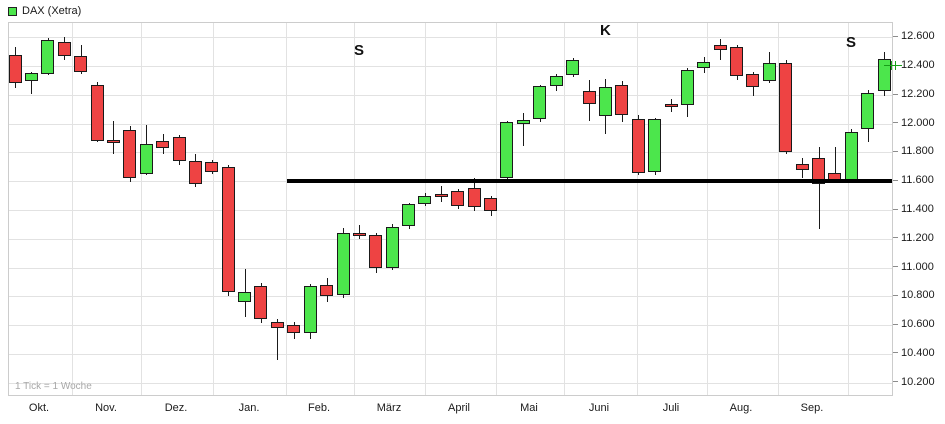  Describe the element at coordinates (459, 408) in the screenshot. I see `x-axis-tick-label: April` at that location.